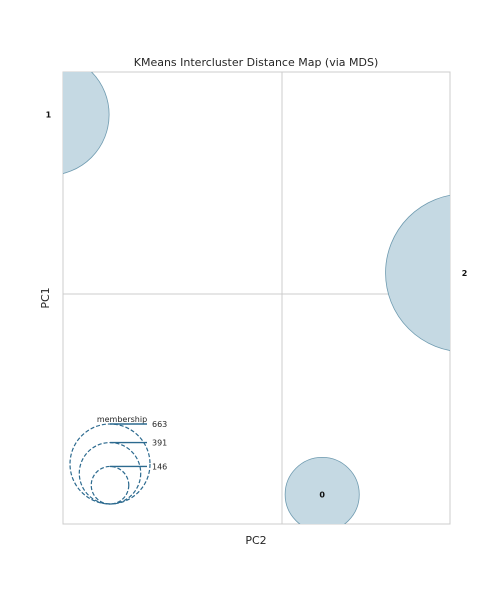  Describe the element at coordinates (159, 424) in the screenshot. I see `legend-value-663: 663` at that location.